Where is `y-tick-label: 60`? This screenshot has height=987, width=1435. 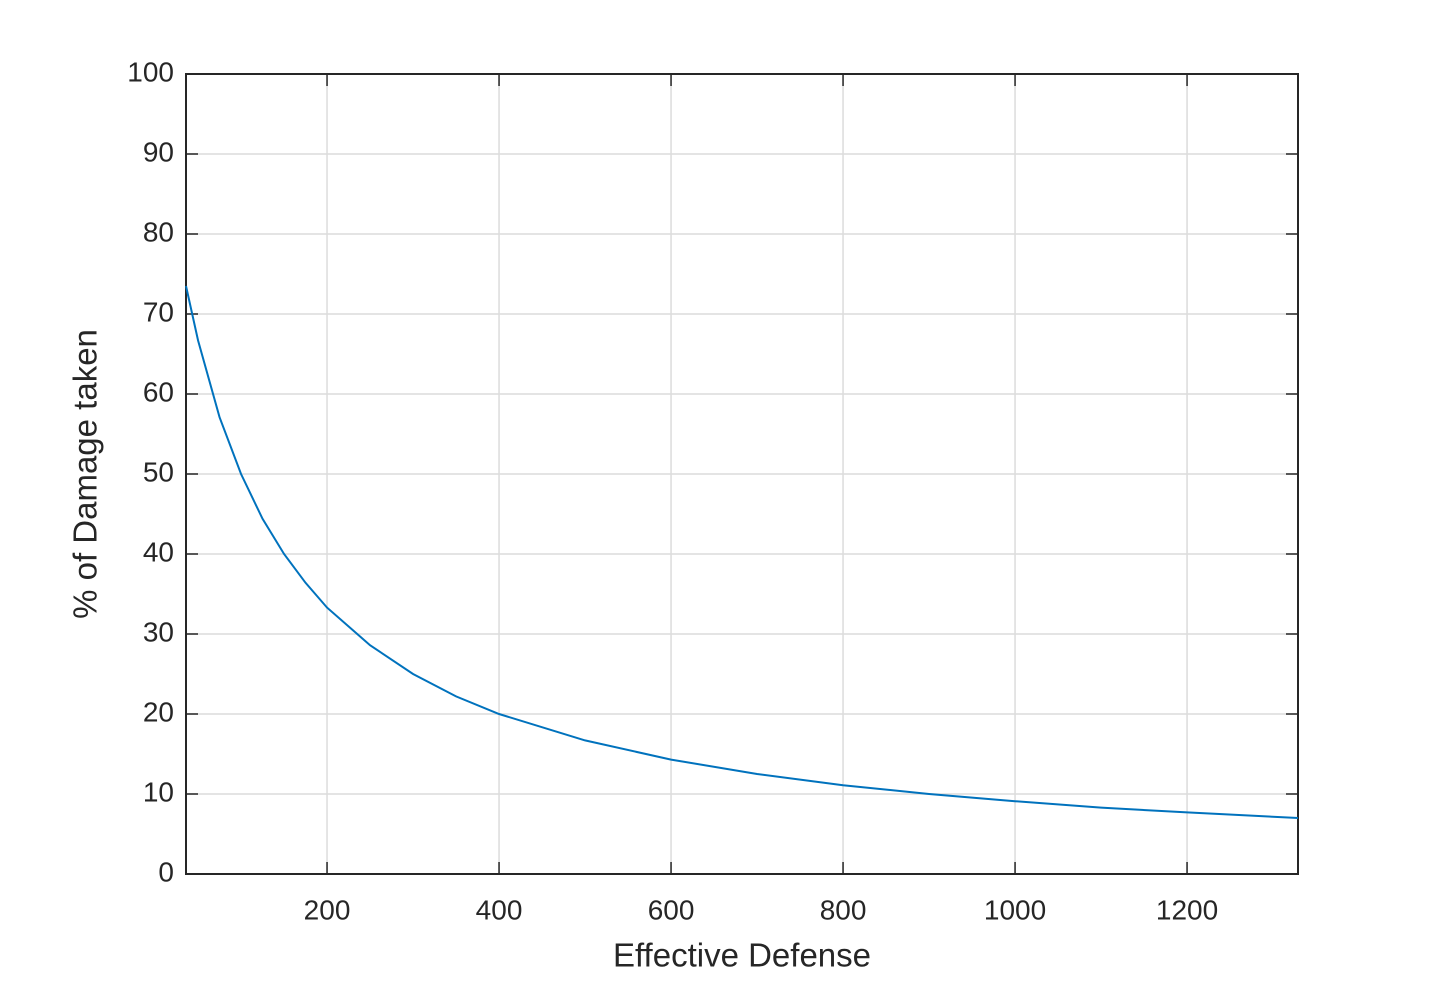
y-tick-label: 60 is located at coordinates (158, 391).